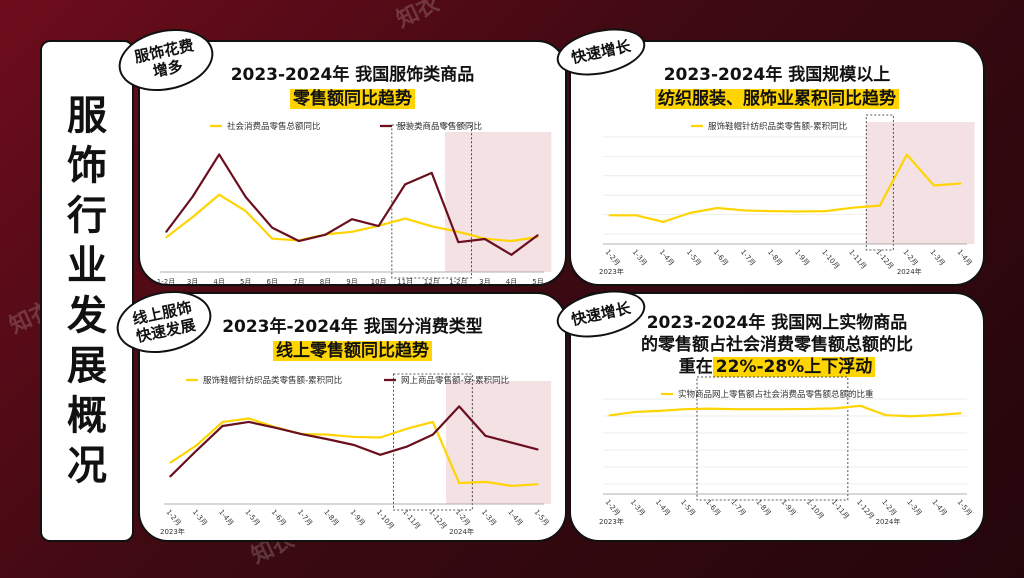  I want to click on x-tick-label: 3月, so click(192, 282).